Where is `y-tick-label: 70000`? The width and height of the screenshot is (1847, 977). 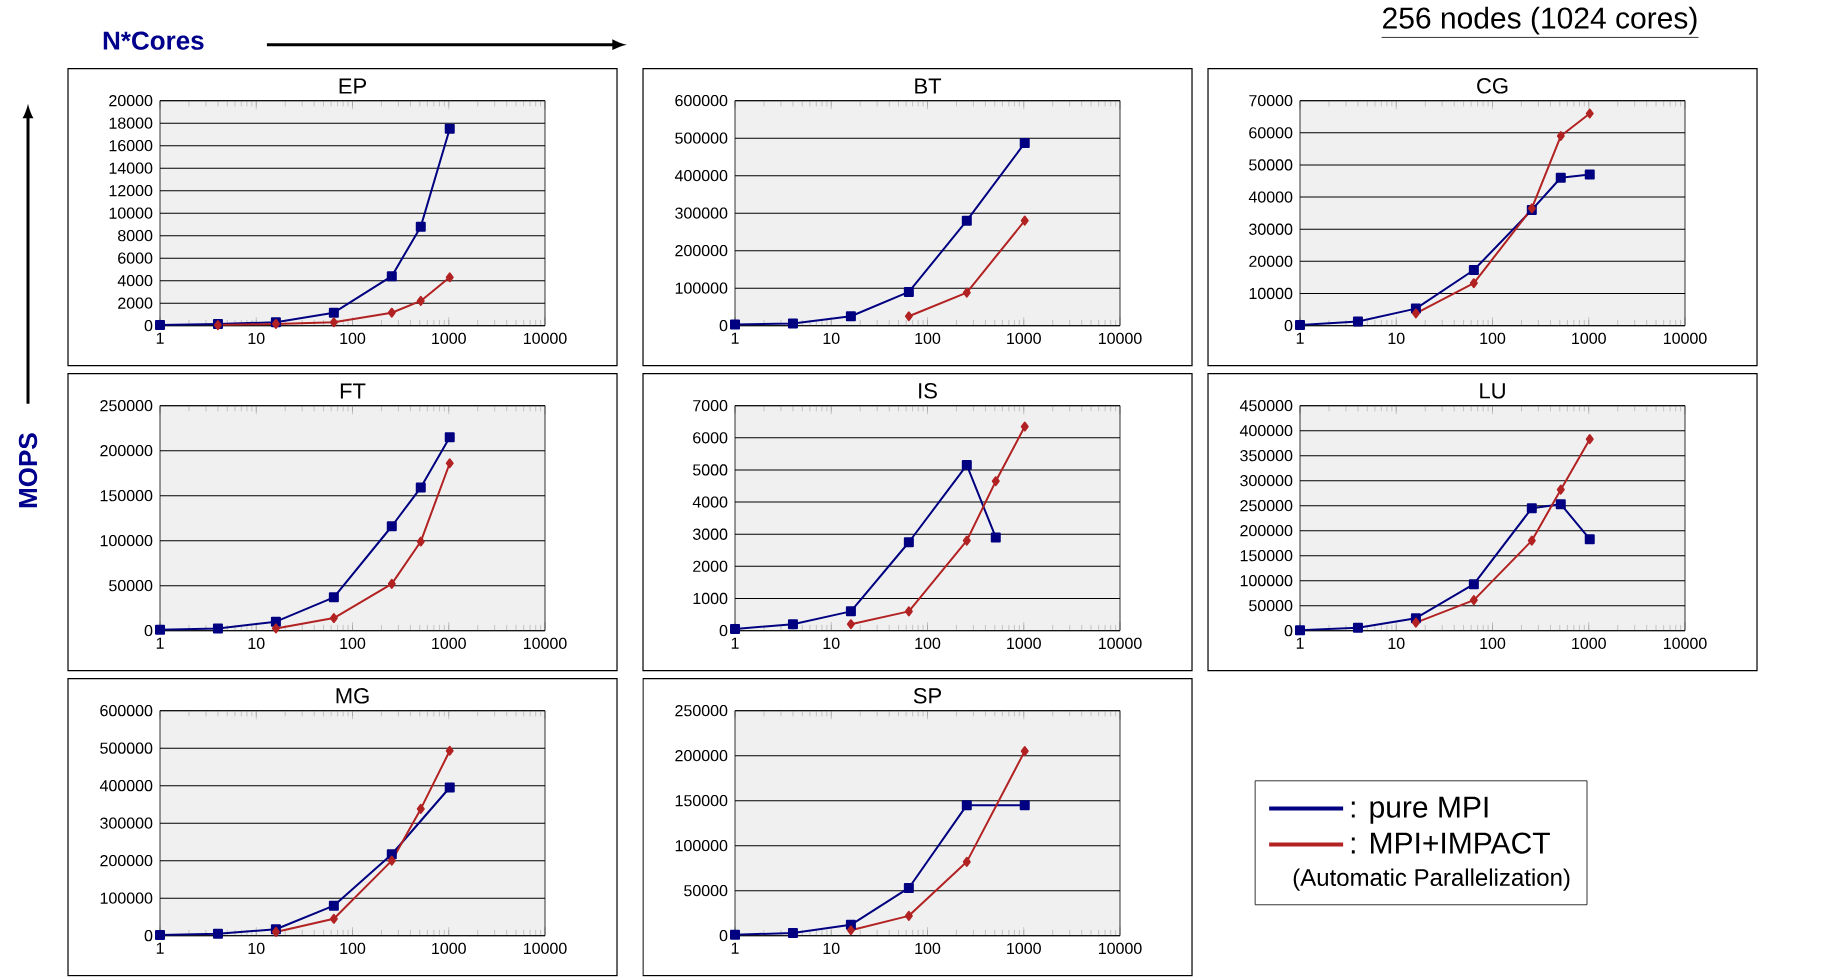 y-tick-label: 70000 is located at coordinates (1271, 101).